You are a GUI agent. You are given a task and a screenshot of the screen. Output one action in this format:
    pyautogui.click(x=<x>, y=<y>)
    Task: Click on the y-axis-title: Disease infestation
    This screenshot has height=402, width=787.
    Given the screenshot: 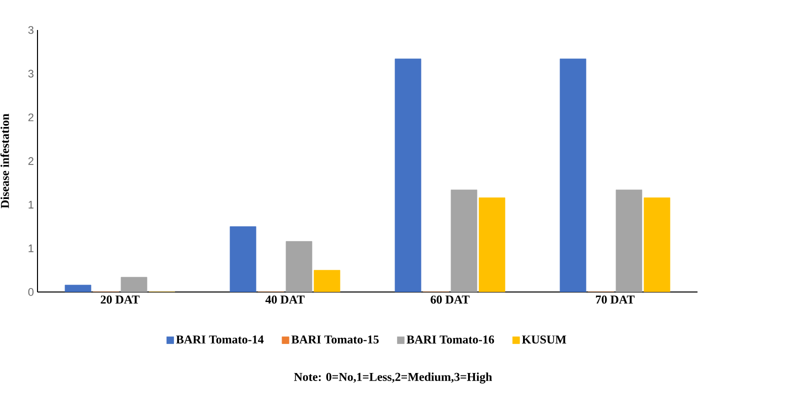 What is the action you would take?
    pyautogui.click(x=4, y=161)
    